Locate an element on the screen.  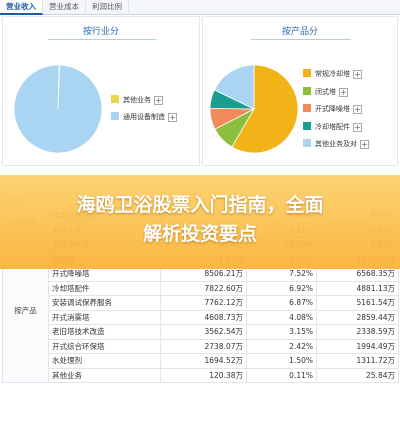
legend-item: 冷却塔配件 + is located at coordinates (332, 126).